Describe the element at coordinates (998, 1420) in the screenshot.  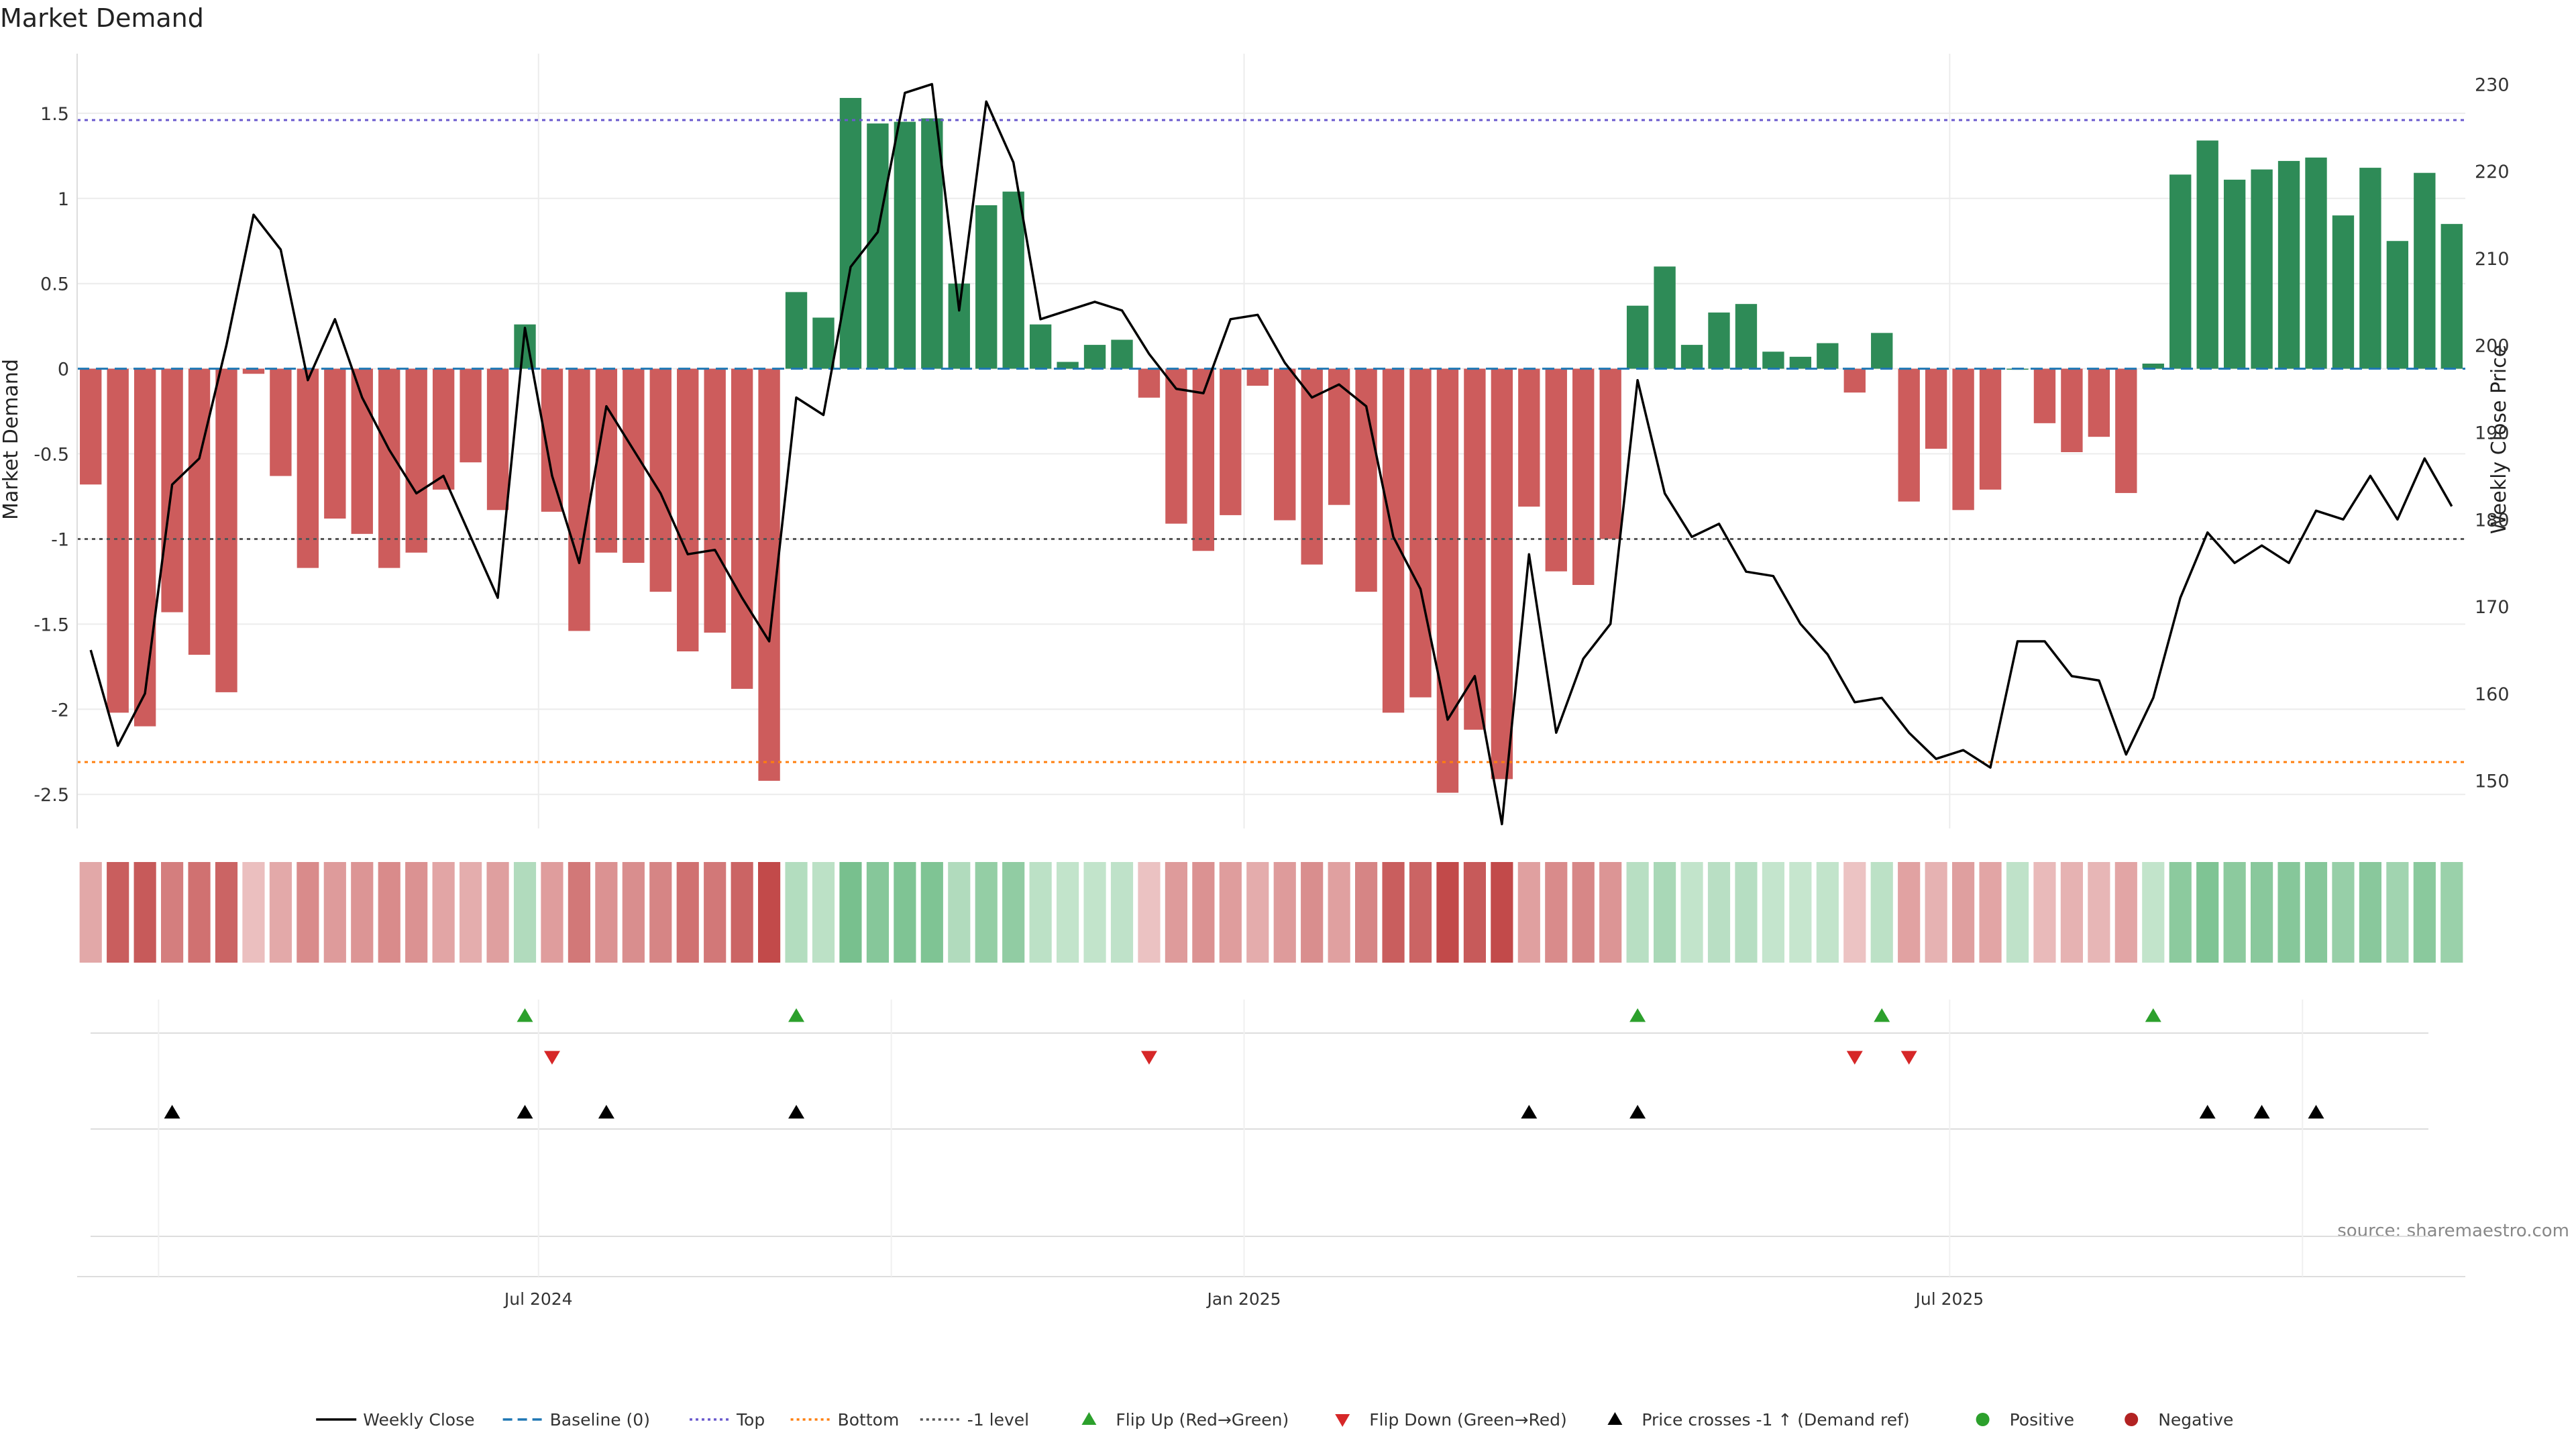
I see `legend-label-4: -1 level` at that location.